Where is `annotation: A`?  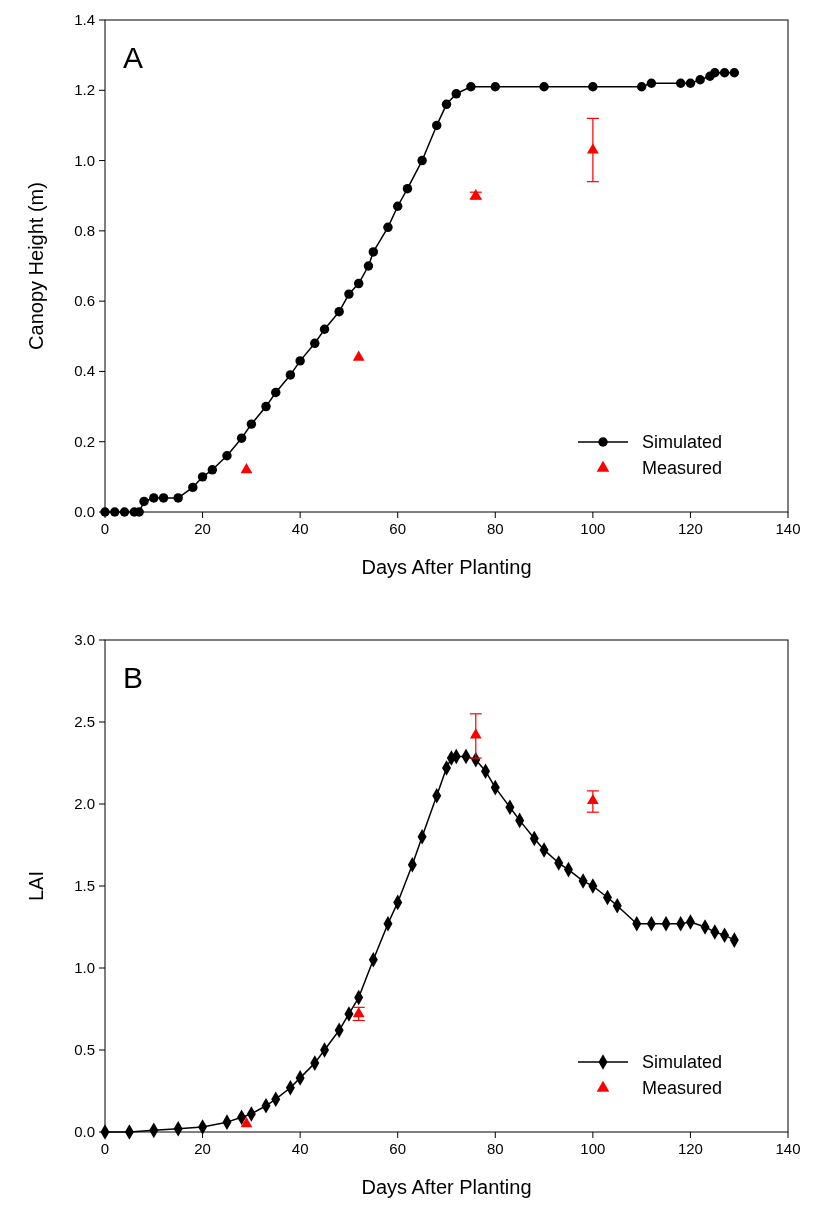 annotation: A is located at coordinates (133, 57).